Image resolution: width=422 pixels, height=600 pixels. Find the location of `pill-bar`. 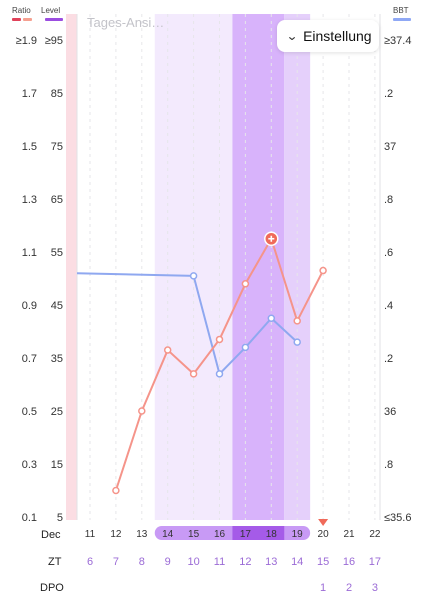

pill-bar is located at coordinates (241, 529).